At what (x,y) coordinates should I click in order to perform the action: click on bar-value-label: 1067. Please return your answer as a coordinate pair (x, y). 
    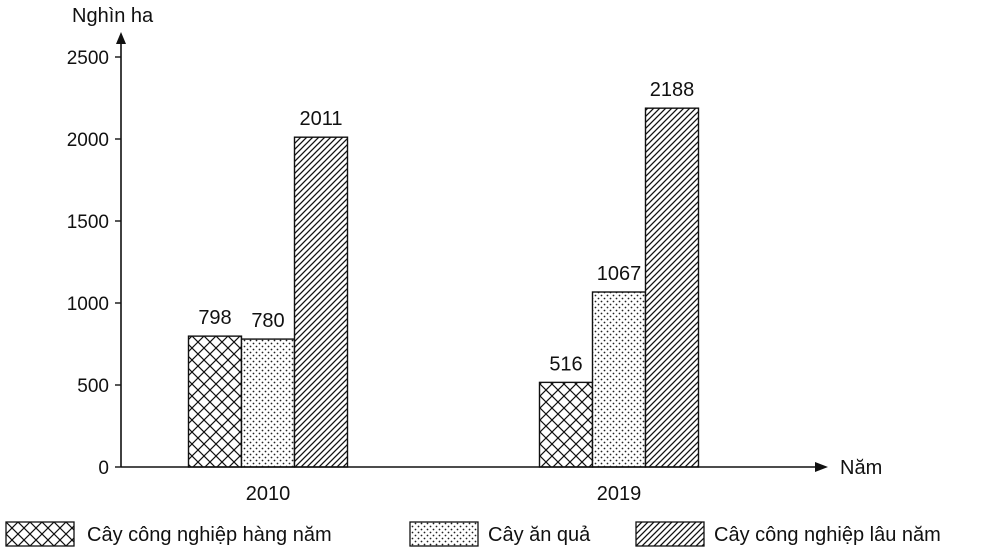
    Looking at the image, I should click on (619, 274).